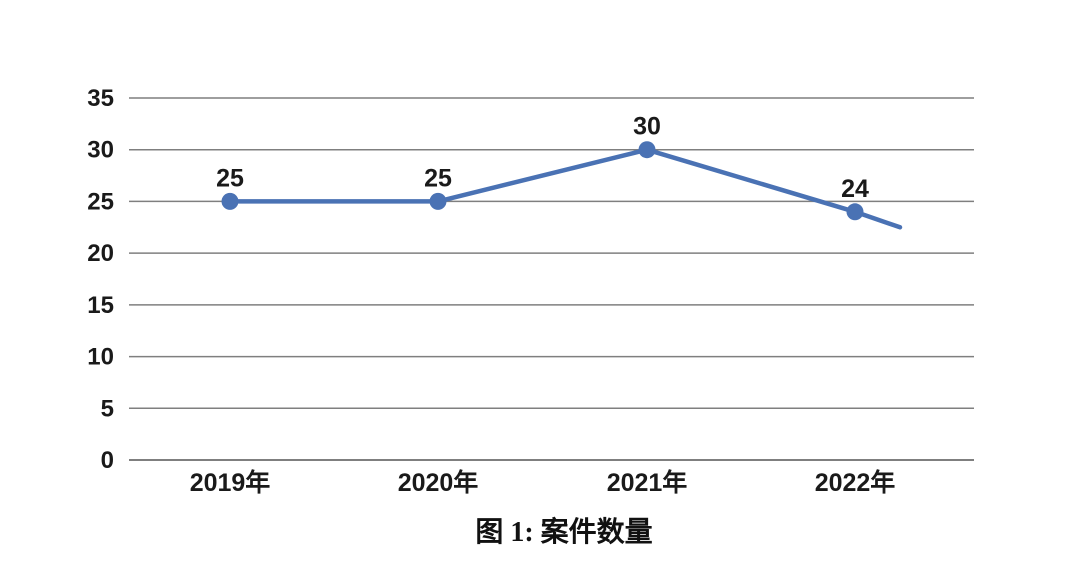  I want to click on y-tick-label: 15, so click(100, 305).